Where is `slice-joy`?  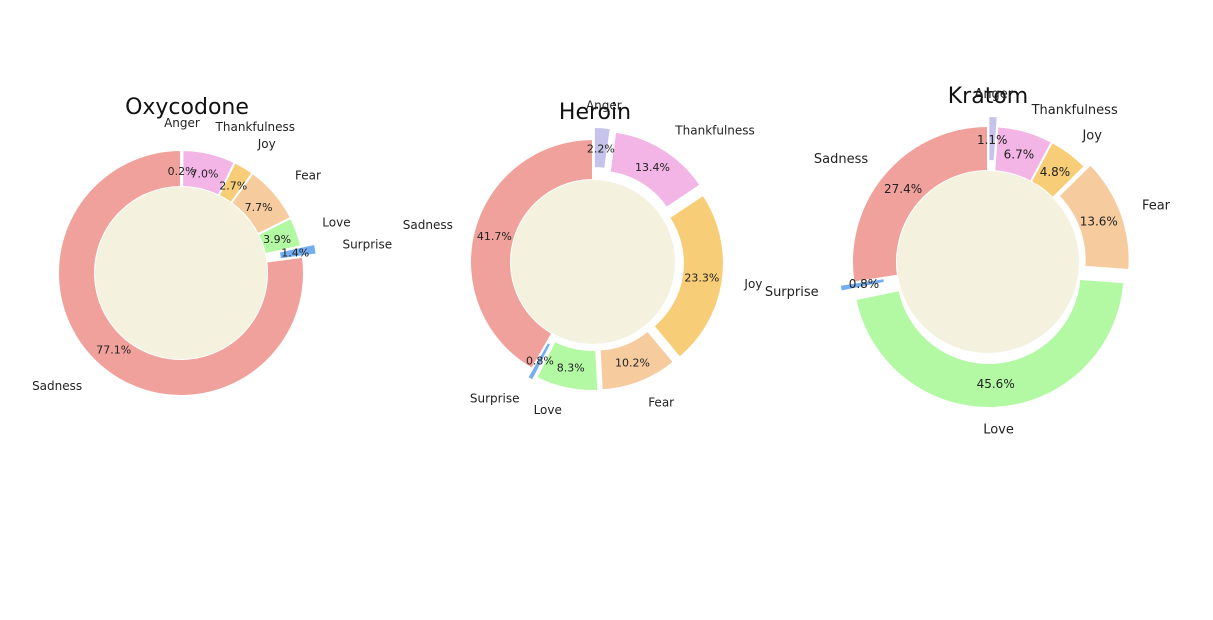 slice-joy is located at coordinates (688, 276).